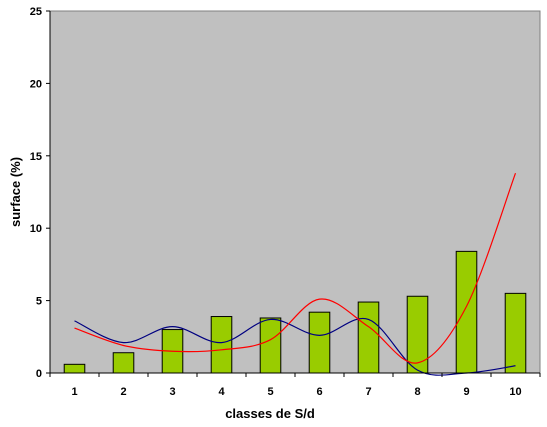  What do you see at coordinates (295, 385) in the screenshot?
I see `x-axis-ticks: 1 2 3 4 5 6 7 8 9 10` at bounding box center [295, 385].